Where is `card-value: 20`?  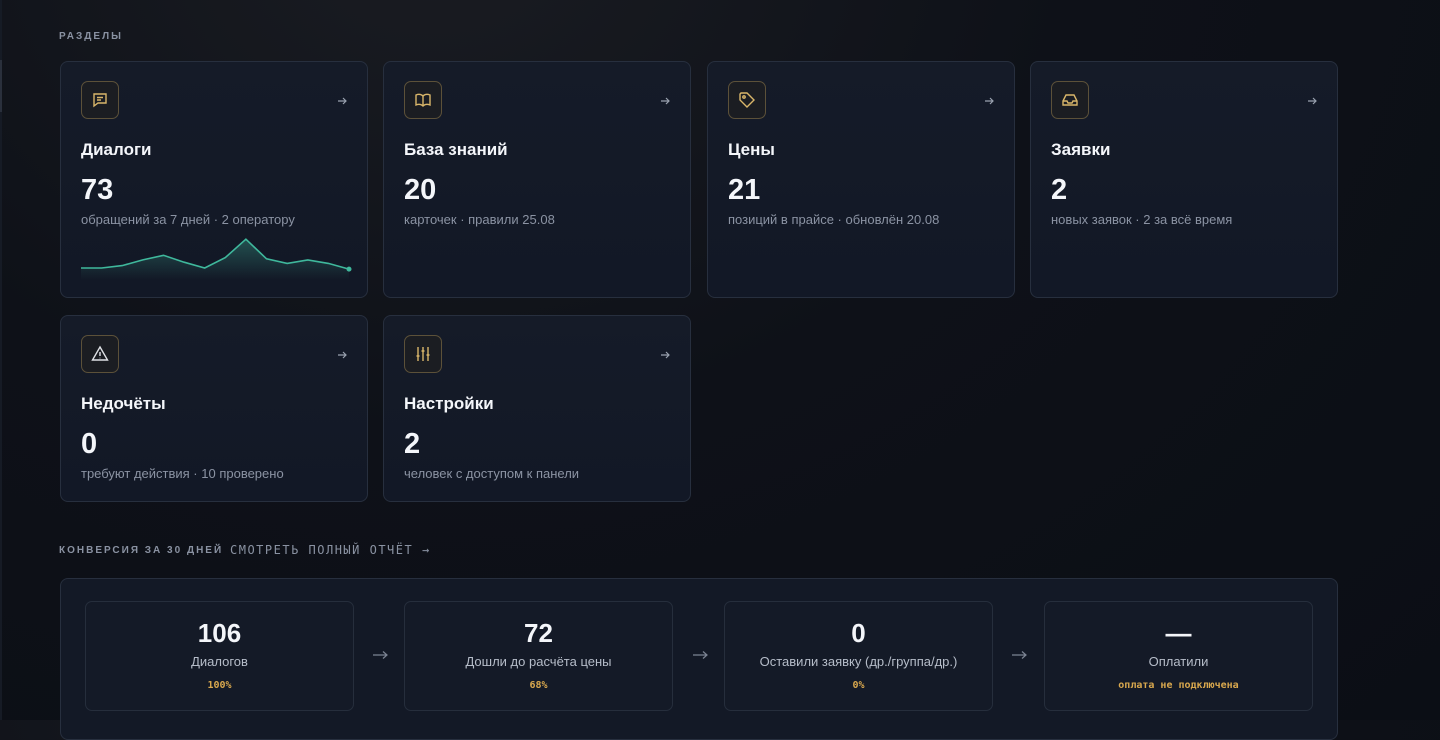 card-value: 20 is located at coordinates (420, 190).